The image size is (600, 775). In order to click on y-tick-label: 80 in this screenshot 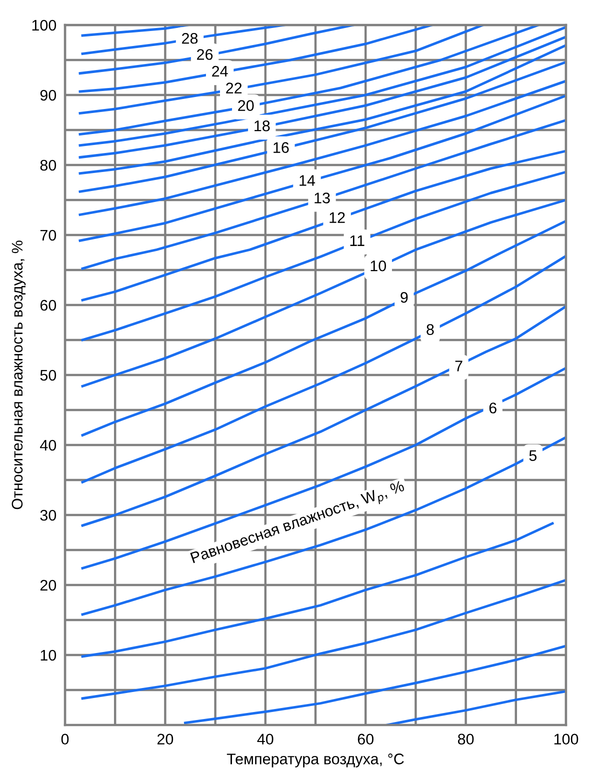, I will do `click(48, 165)`.